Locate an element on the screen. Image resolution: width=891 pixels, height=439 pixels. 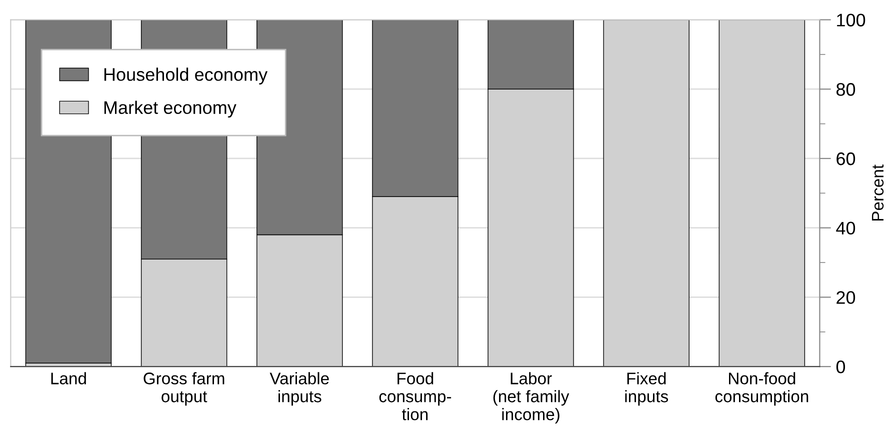
legend-label: Household economy is located at coordinates (186, 76).